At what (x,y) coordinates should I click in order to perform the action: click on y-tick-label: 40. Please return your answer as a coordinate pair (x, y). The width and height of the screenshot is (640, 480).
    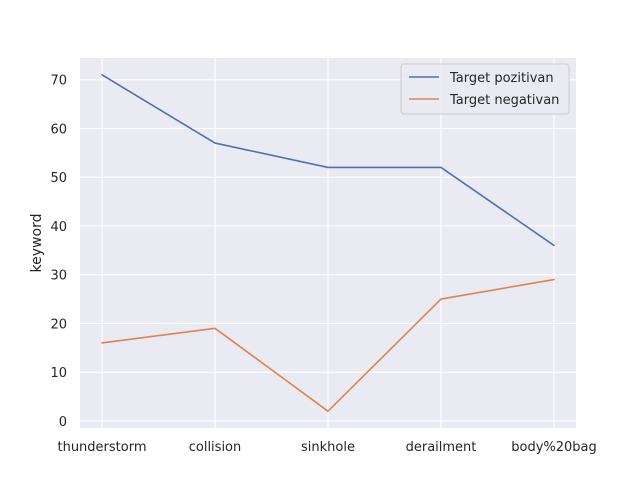
    Looking at the image, I should click on (58, 227).